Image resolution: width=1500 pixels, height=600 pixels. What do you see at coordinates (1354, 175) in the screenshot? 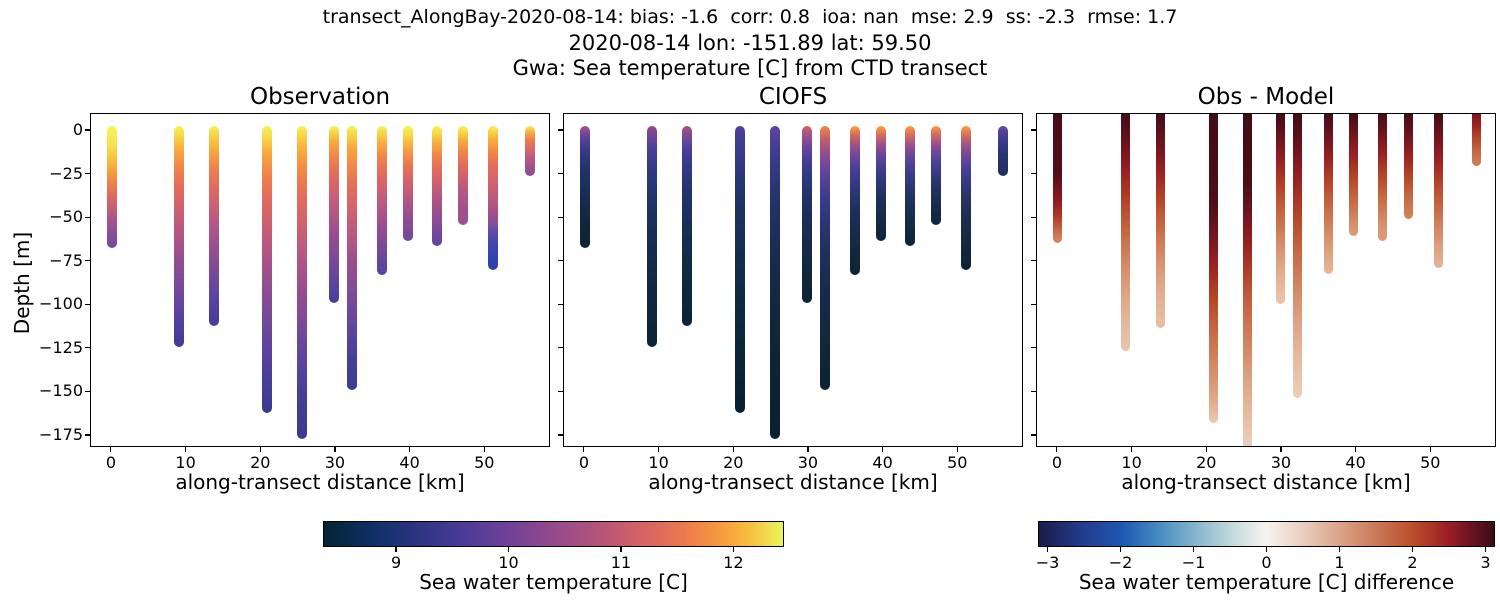
I see `profile-bar-diff-39.6km` at bounding box center [1354, 175].